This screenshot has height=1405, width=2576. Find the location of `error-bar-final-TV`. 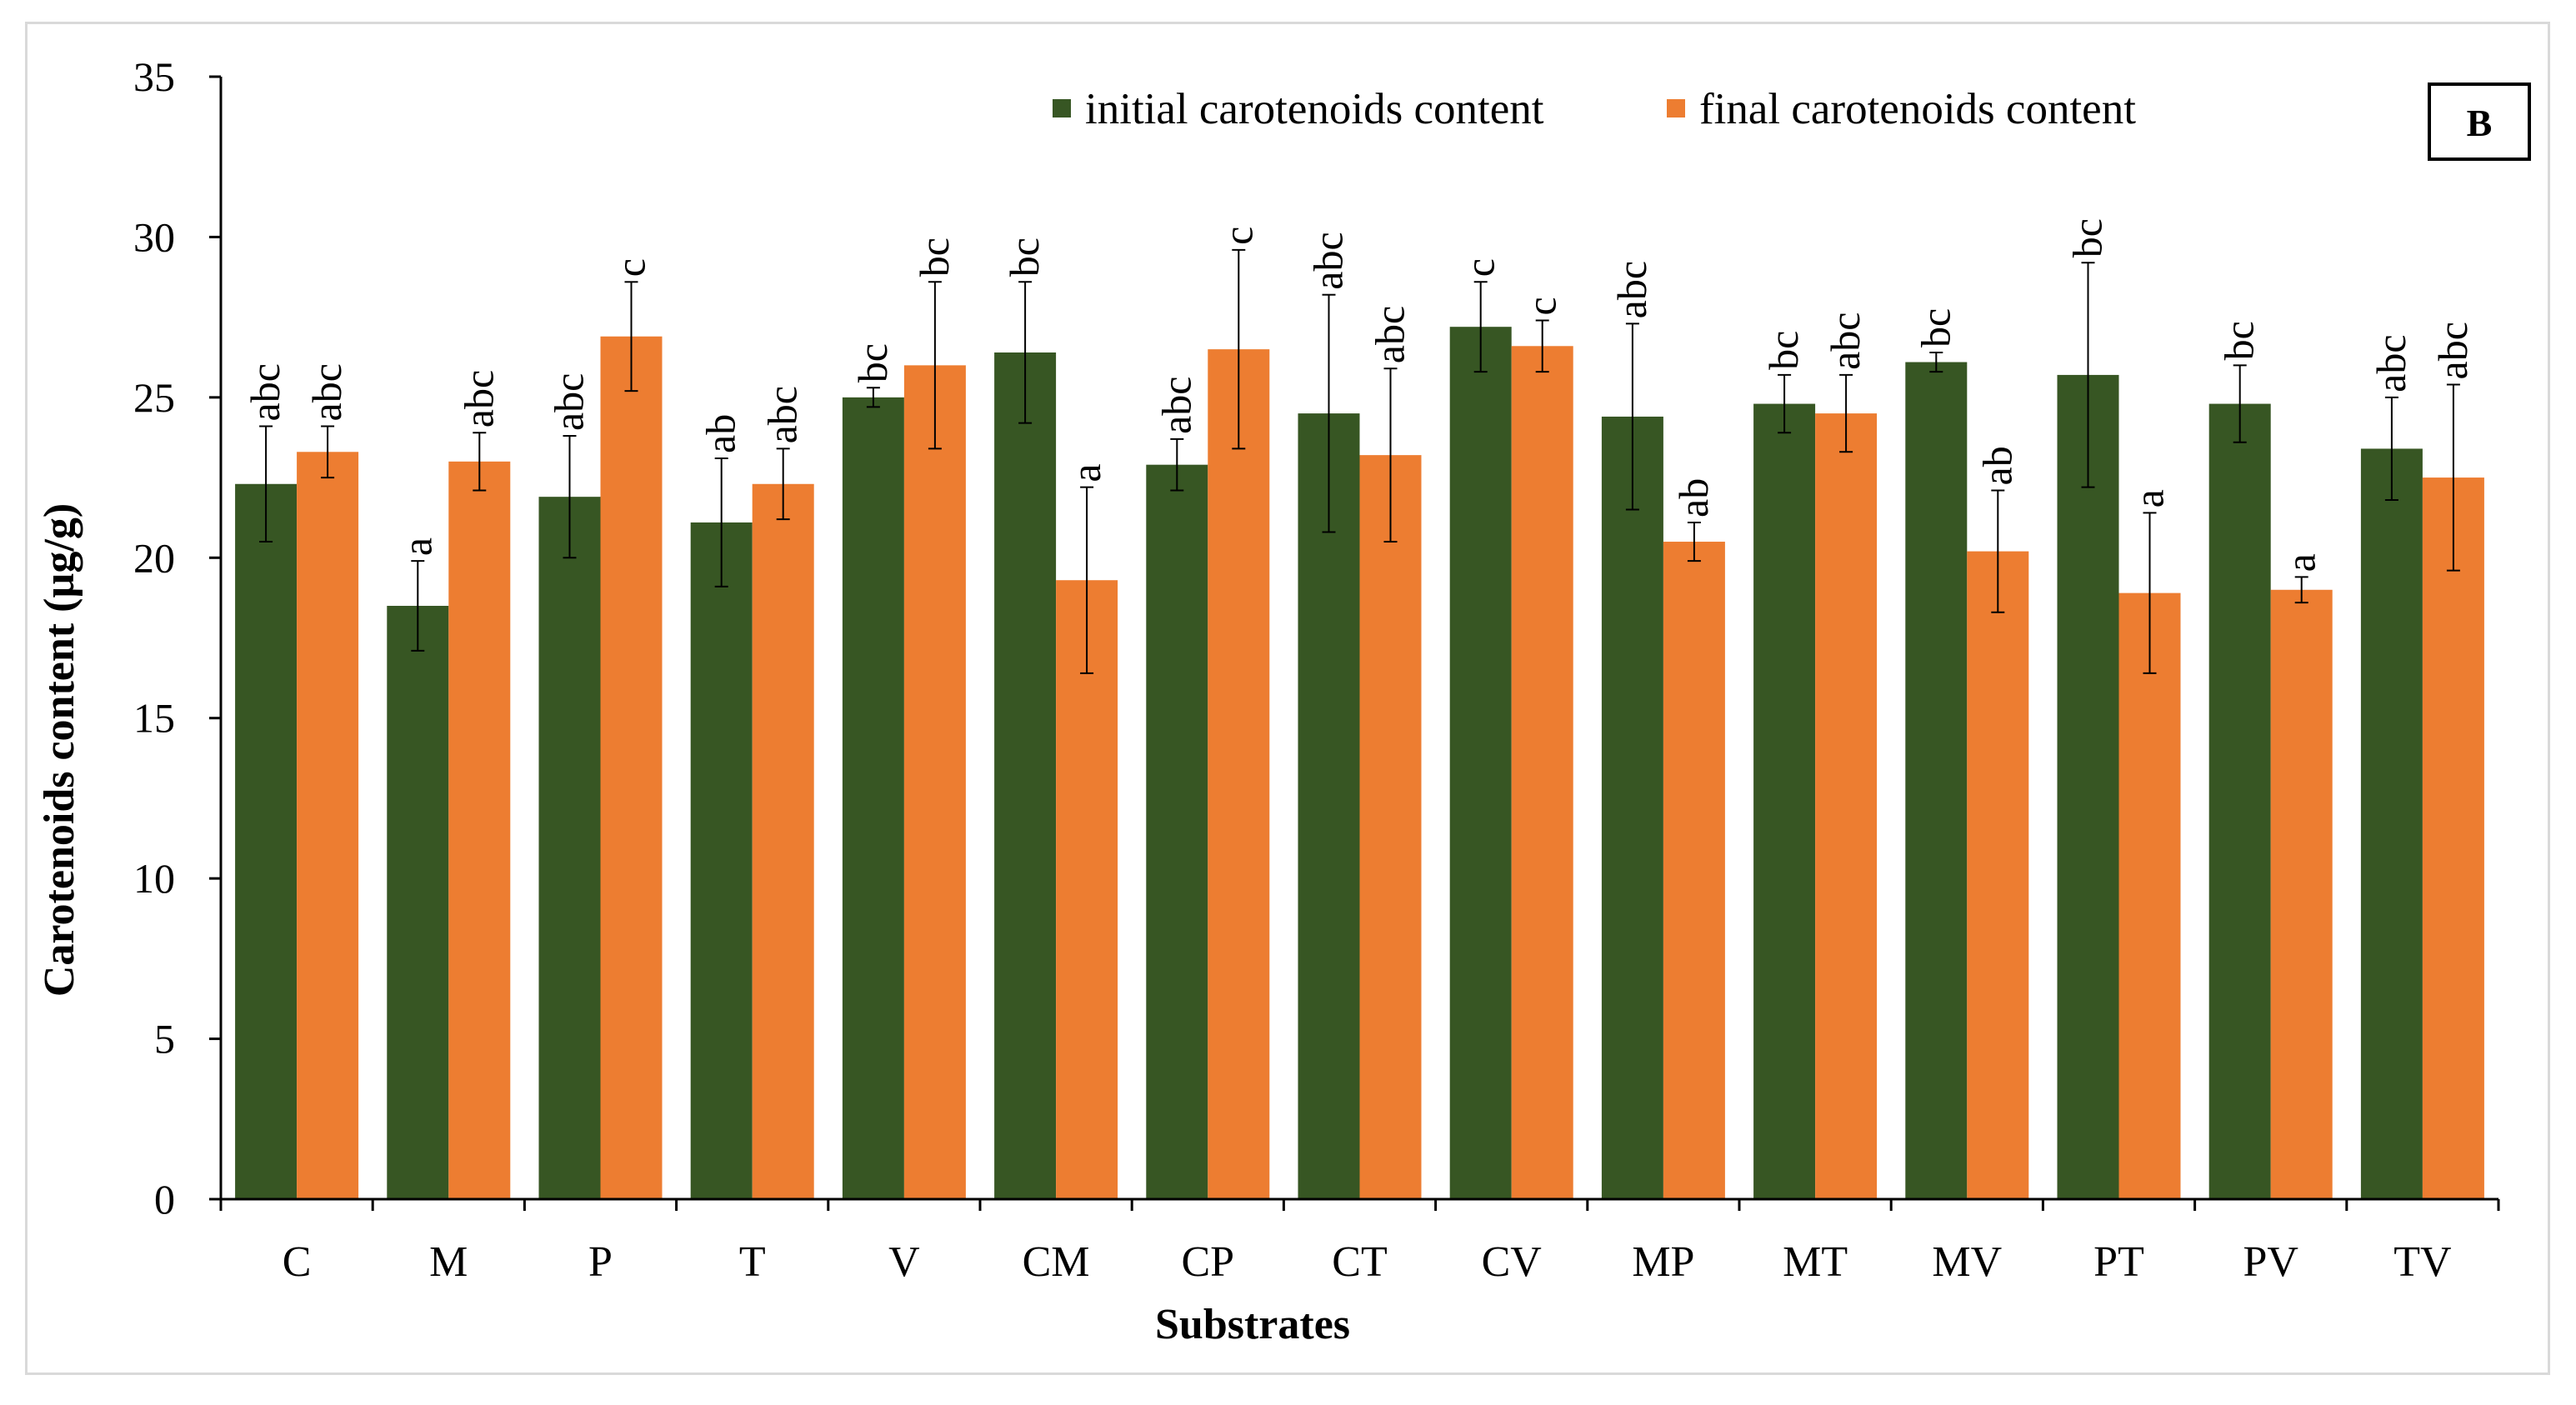

error-bar-final-TV is located at coordinates (2453, 477).